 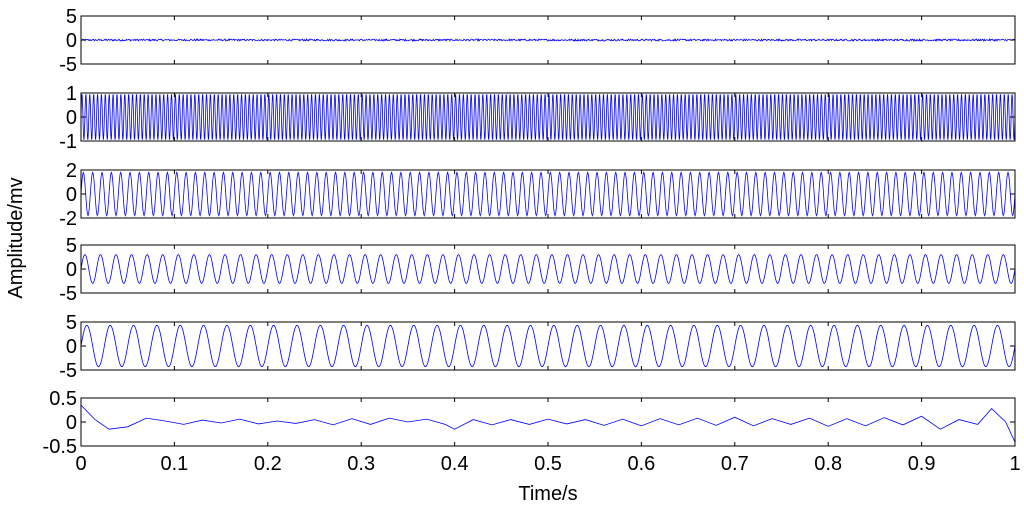 What do you see at coordinates (828, 464) in the screenshot?
I see `x-tick-label: 0.8` at bounding box center [828, 464].